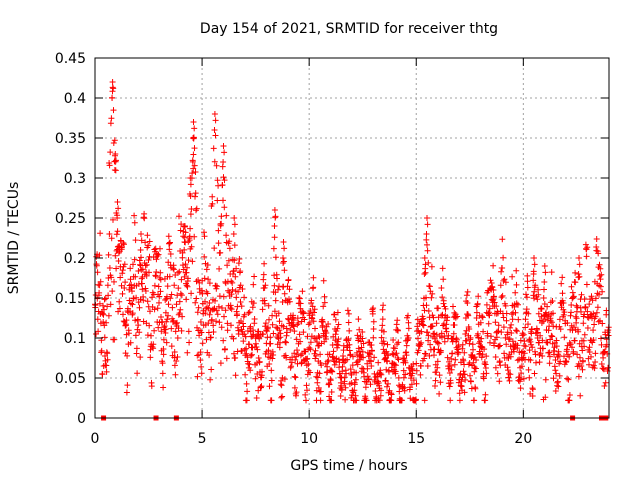  I want to click on x-tick-label: 15, so click(416, 439).